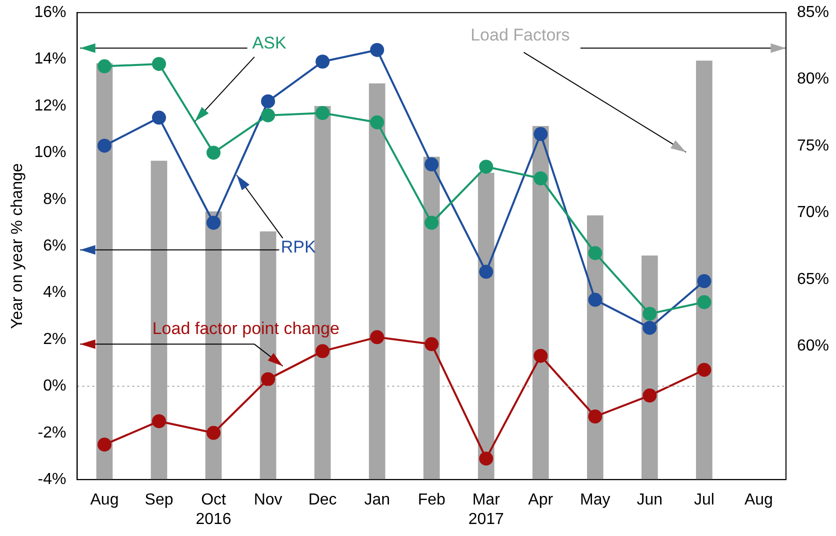 The height and width of the screenshot is (536, 836). I want to click on y-tick-label: 0%, so click(54, 386).